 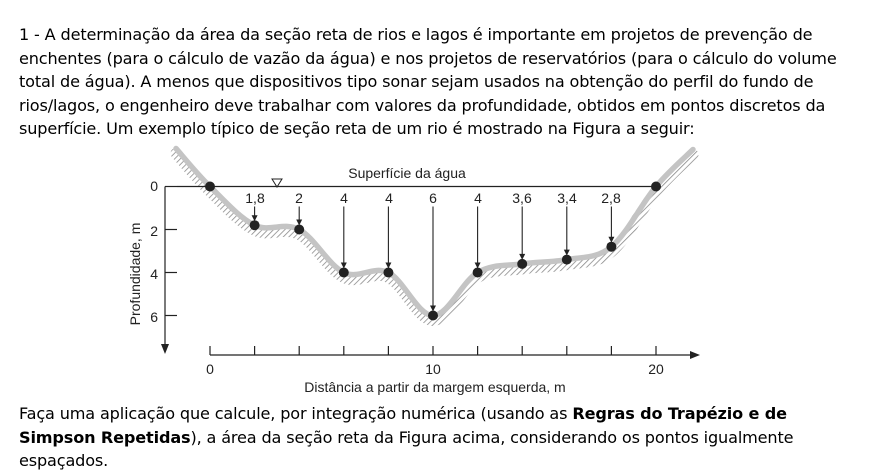 What do you see at coordinates (210, 186) in the screenshot?
I see `measurement-point-0m` at bounding box center [210, 186].